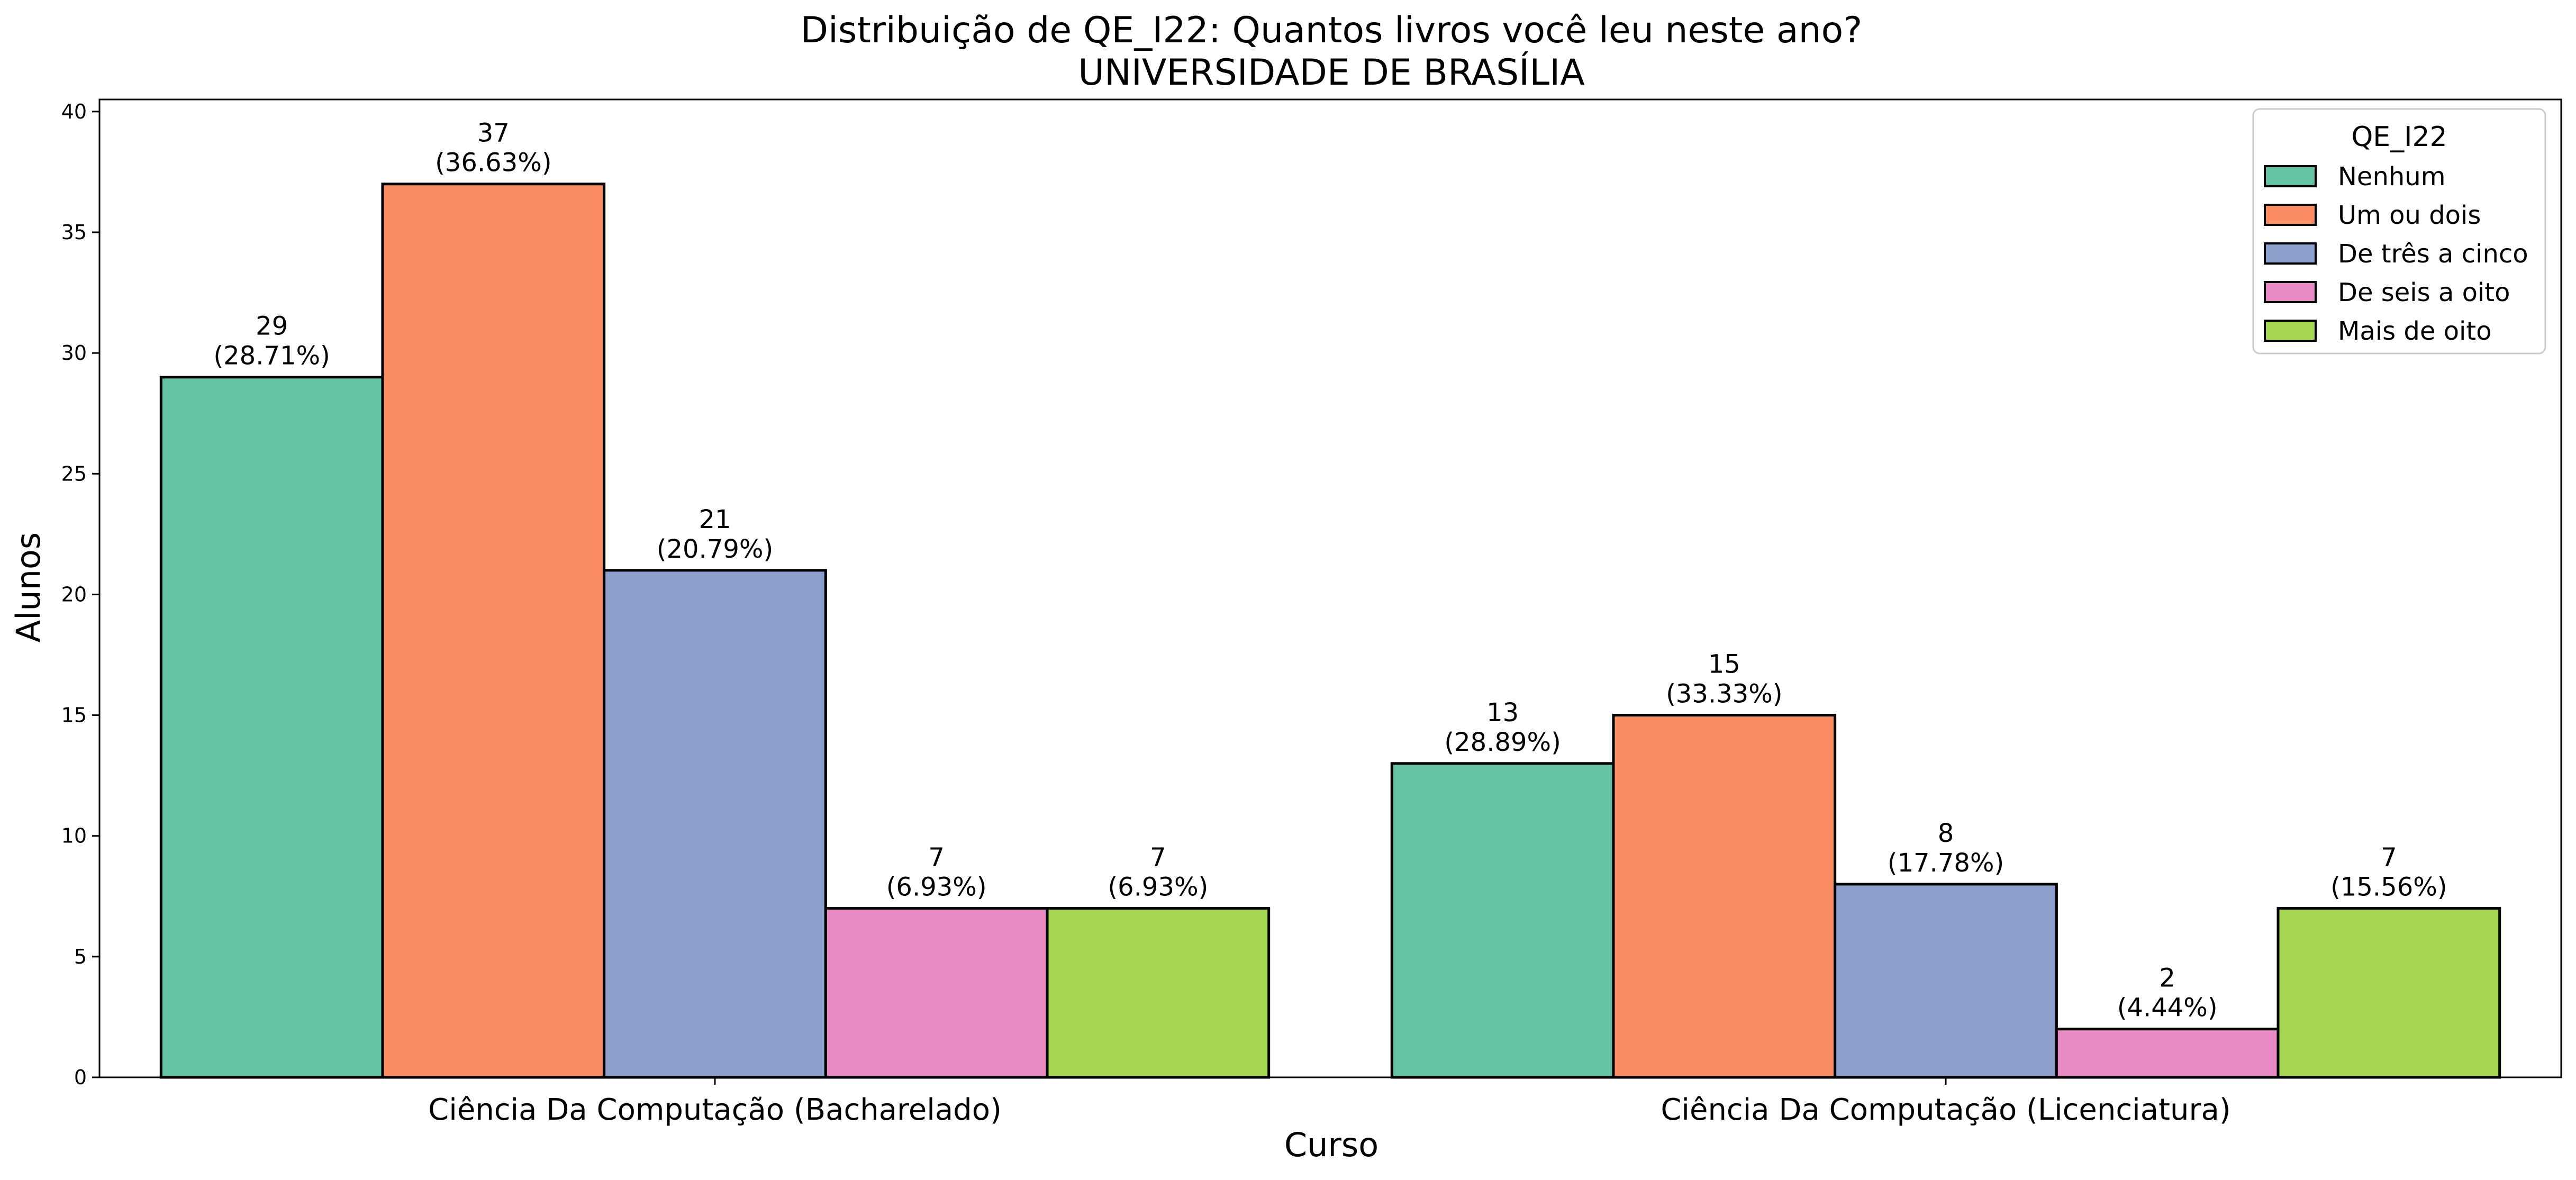 Image resolution: width=2576 pixels, height=1180 pixels. Describe the element at coordinates (715, 549) in the screenshot. I see `data-label-percent: (20.79%)` at that location.